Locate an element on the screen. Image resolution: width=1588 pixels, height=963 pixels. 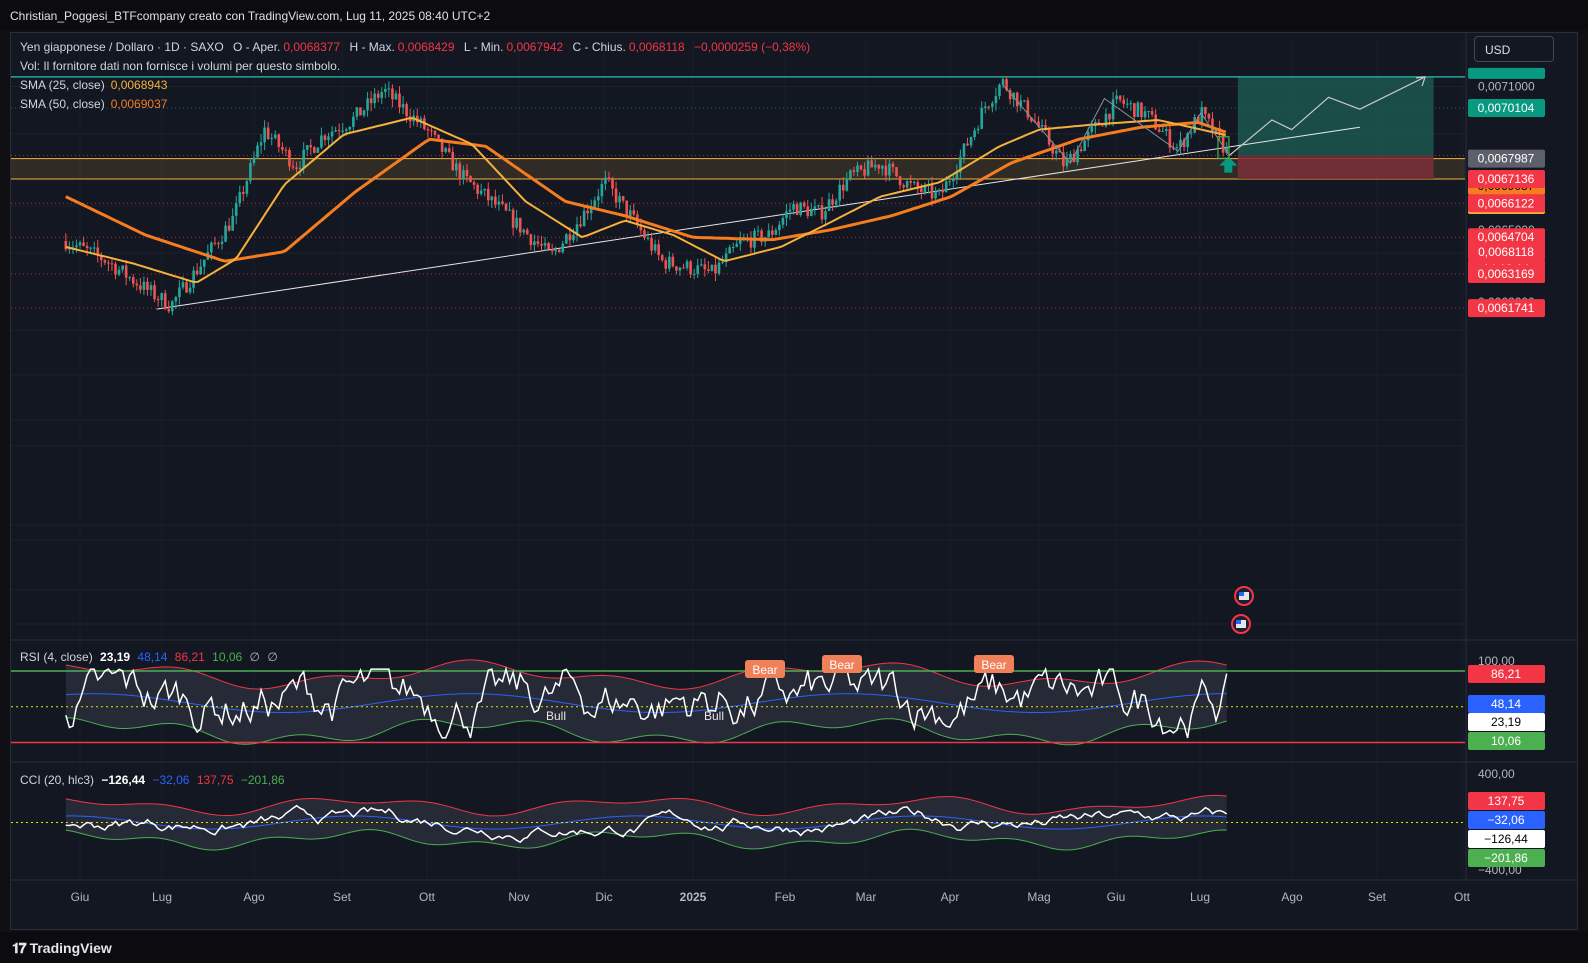
tradingview-logo: 𝟏𝟕 TradingView is located at coordinates (62, 948).